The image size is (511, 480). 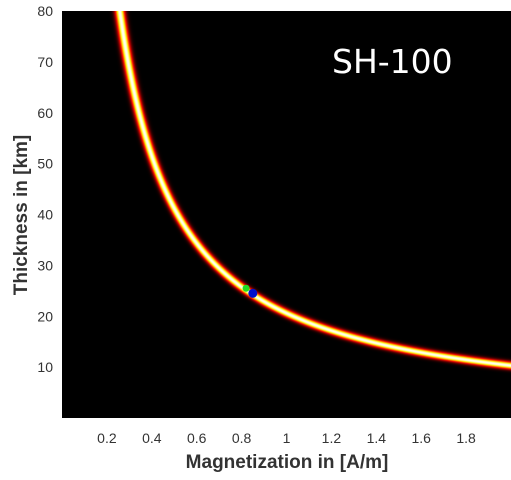 What do you see at coordinates (45, 113) in the screenshot?
I see `y-tick-label: 60` at bounding box center [45, 113].